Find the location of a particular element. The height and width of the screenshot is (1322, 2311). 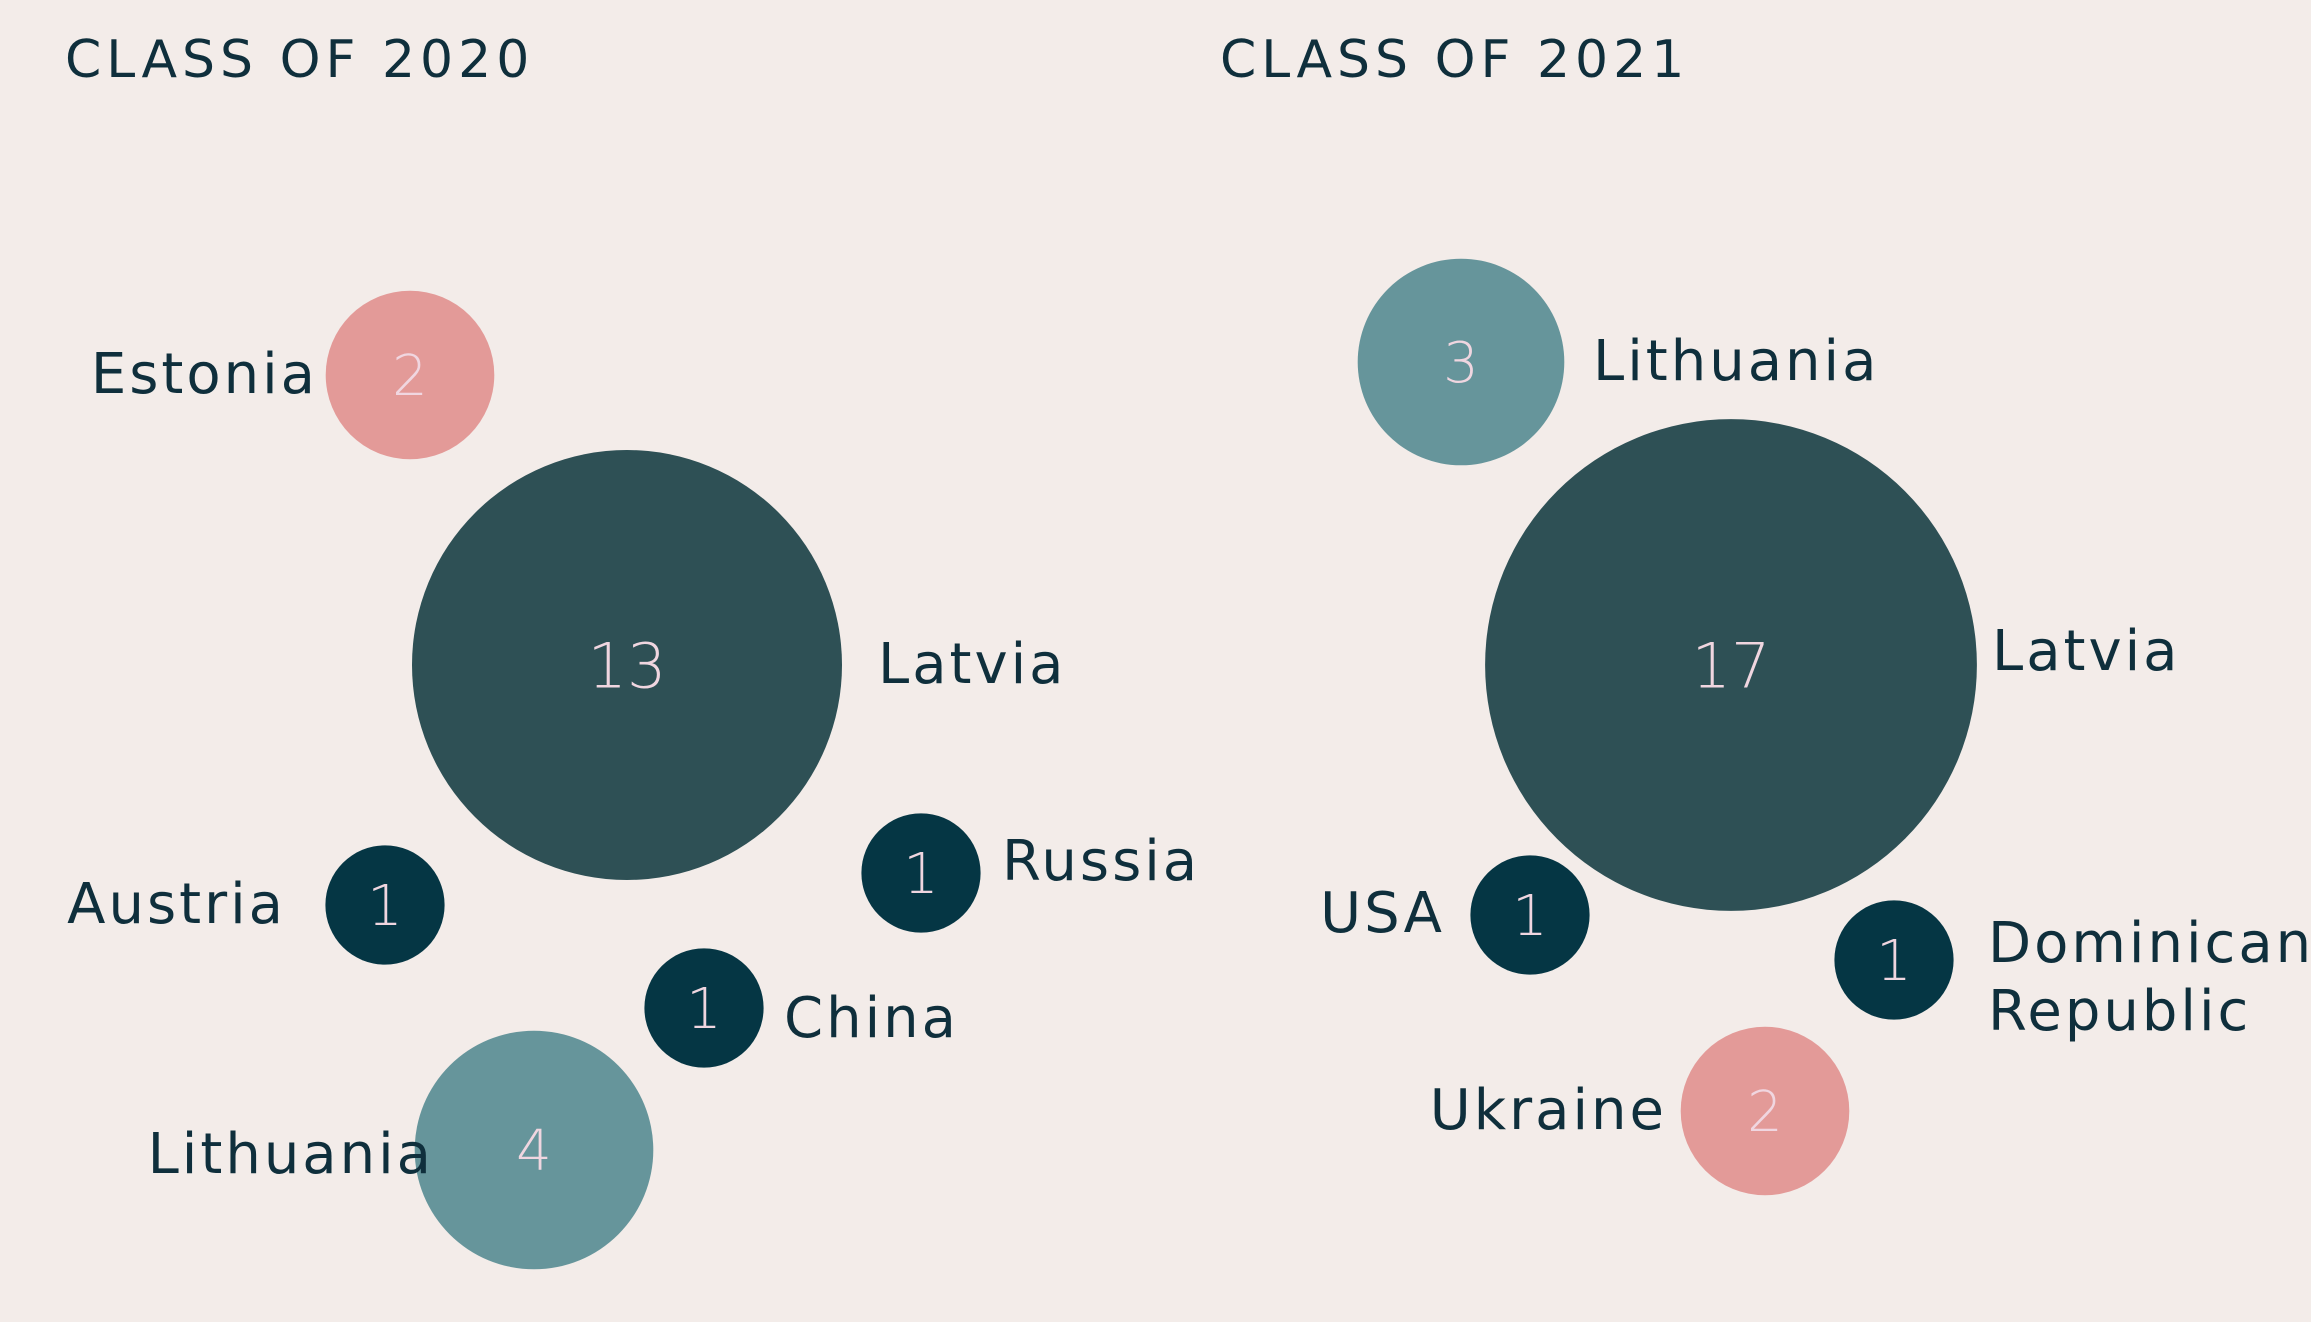

bubble-china is located at coordinates (704, 1008).